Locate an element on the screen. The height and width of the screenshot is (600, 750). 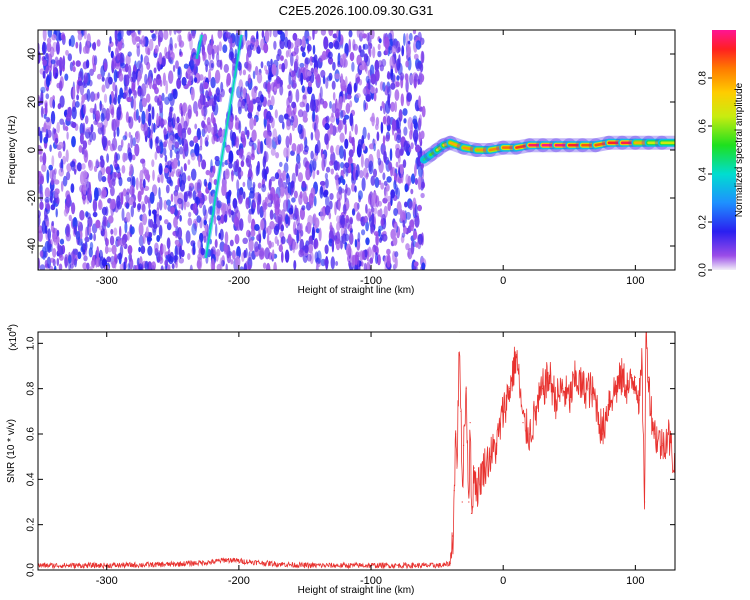
snr-x-tick-label: 100 is located at coordinates (635, 581).